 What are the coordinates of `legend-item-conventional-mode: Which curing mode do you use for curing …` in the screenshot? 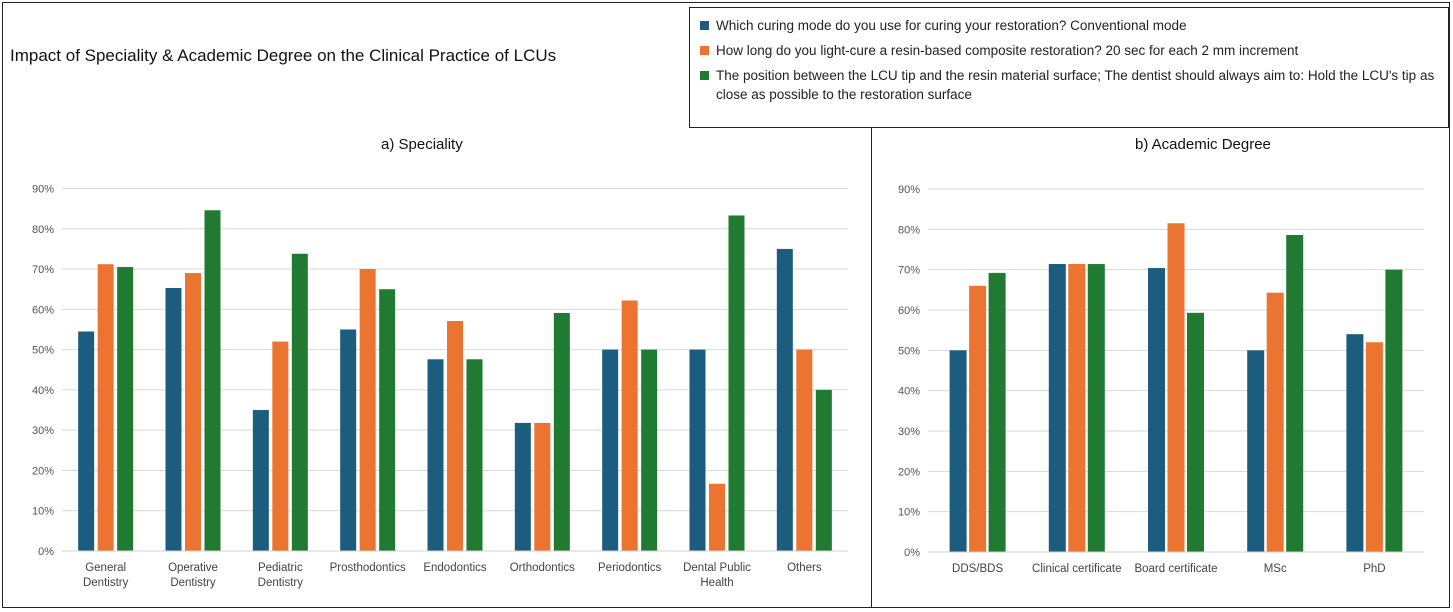 It's located at (1069, 25).